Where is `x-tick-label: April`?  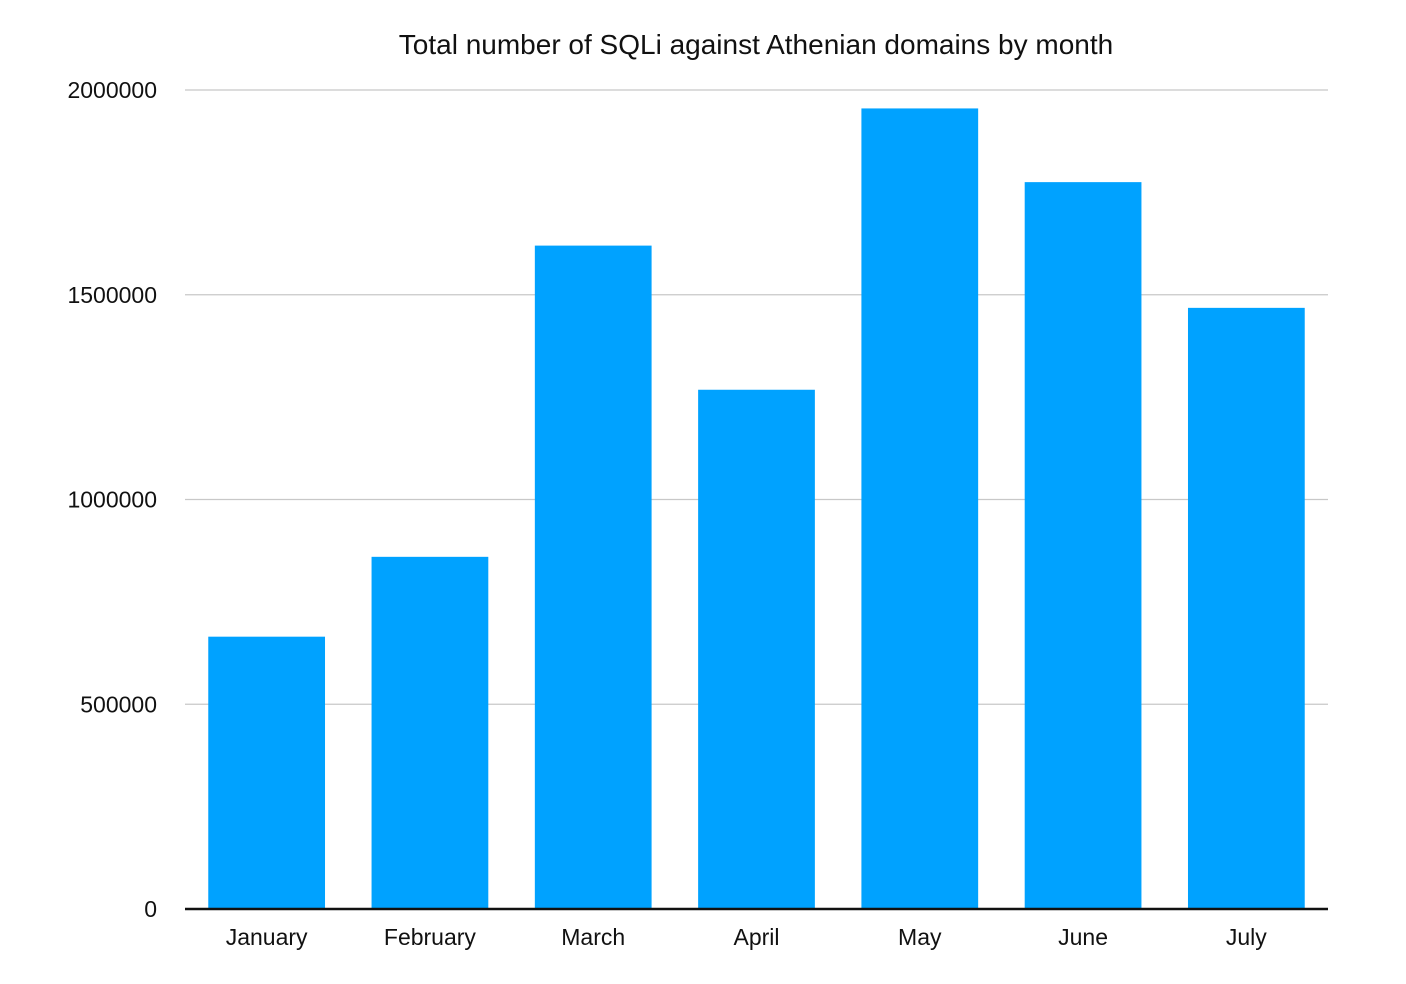
x-tick-label: April is located at coordinates (756, 937).